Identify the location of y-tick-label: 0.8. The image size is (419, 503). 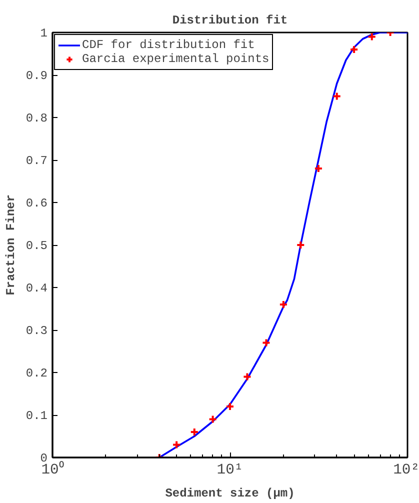
(37, 119).